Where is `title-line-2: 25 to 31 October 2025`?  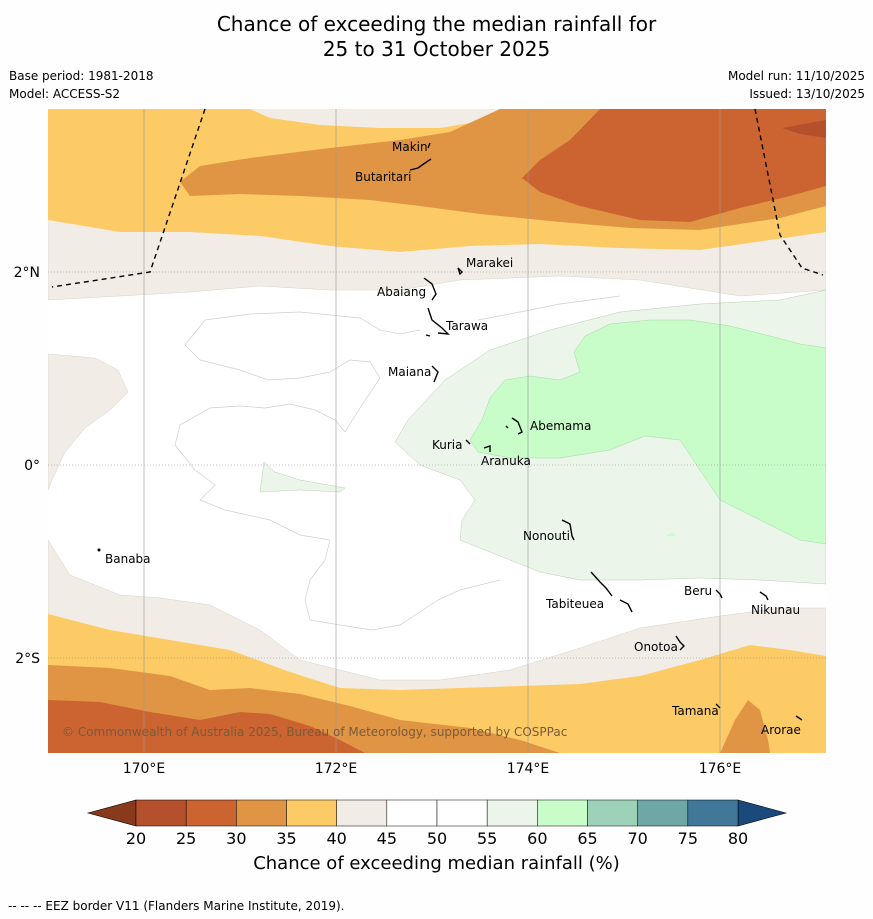
title-line-2: 25 to 31 October 2025 is located at coordinates (436, 49).